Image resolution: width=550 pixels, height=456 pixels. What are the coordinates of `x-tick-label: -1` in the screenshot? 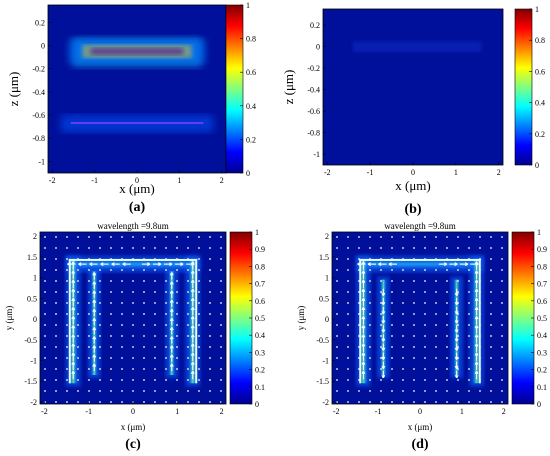 It's located at (378, 411).